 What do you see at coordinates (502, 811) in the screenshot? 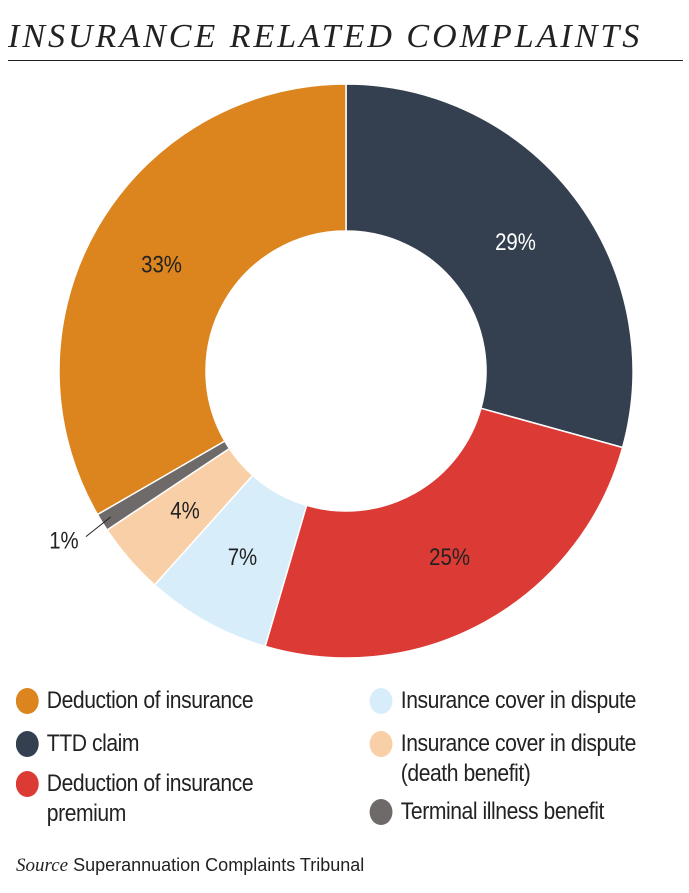
I see `legend-label: Terminal illness benefit` at bounding box center [502, 811].